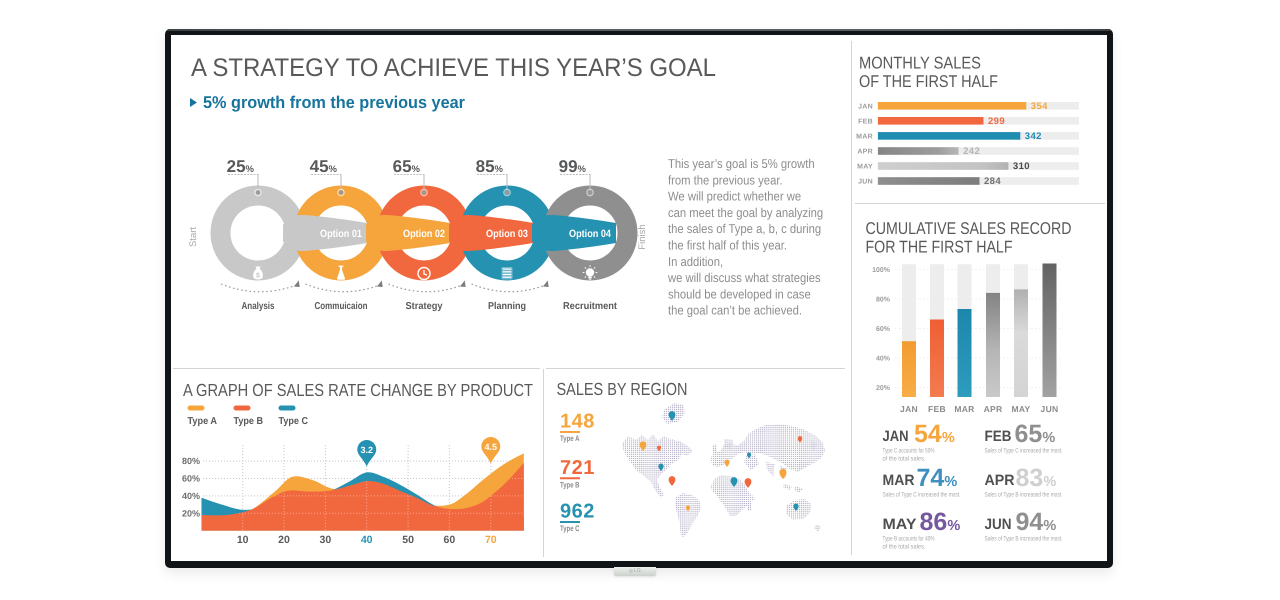  What do you see at coordinates (695, 261) in the screenshot?
I see `svg-text: In addition,` at bounding box center [695, 261].